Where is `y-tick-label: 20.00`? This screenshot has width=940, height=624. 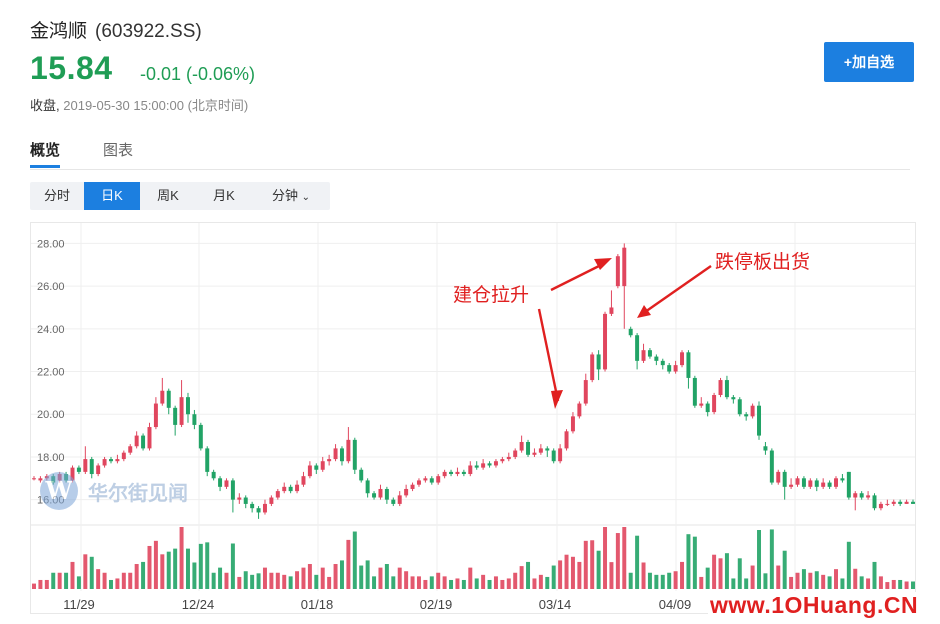 y-tick-label: 20.00 is located at coordinates (51, 415).